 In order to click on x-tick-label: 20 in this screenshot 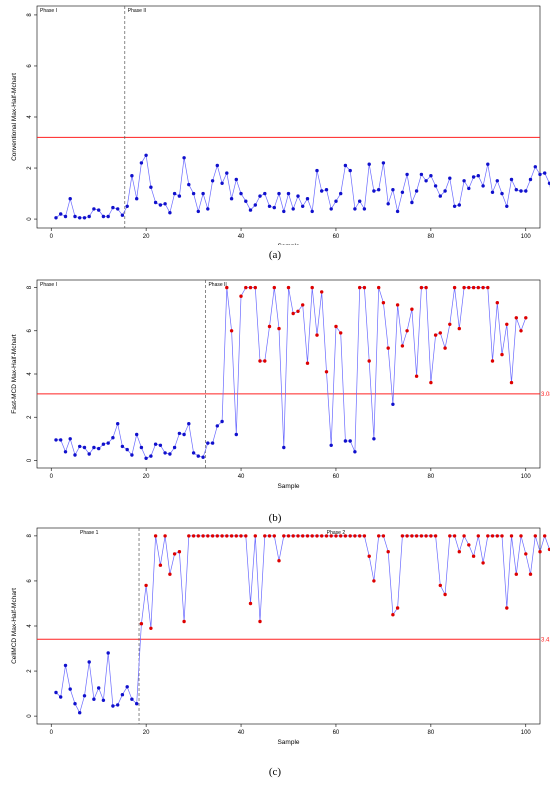, I will do `click(146, 477)`.